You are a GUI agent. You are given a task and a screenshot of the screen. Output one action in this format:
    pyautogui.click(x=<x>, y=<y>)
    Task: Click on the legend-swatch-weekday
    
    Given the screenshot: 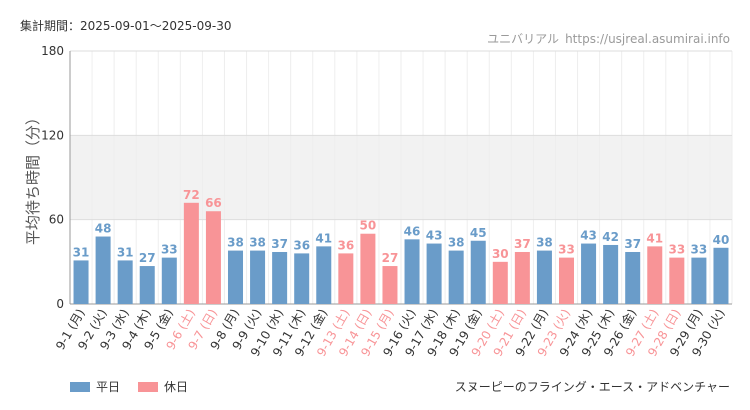 What is the action you would take?
    pyautogui.click(x=80, y=386)
    